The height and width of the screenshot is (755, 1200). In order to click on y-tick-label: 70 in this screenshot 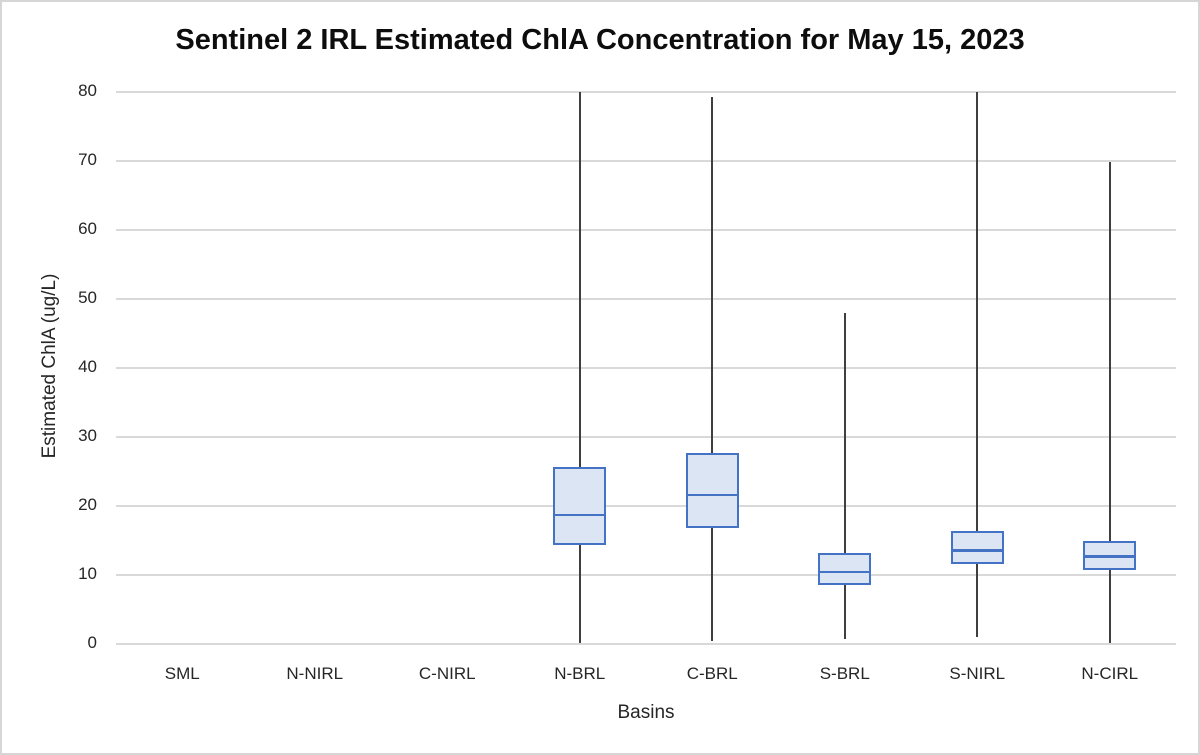, I will do `click(87, 159)`.